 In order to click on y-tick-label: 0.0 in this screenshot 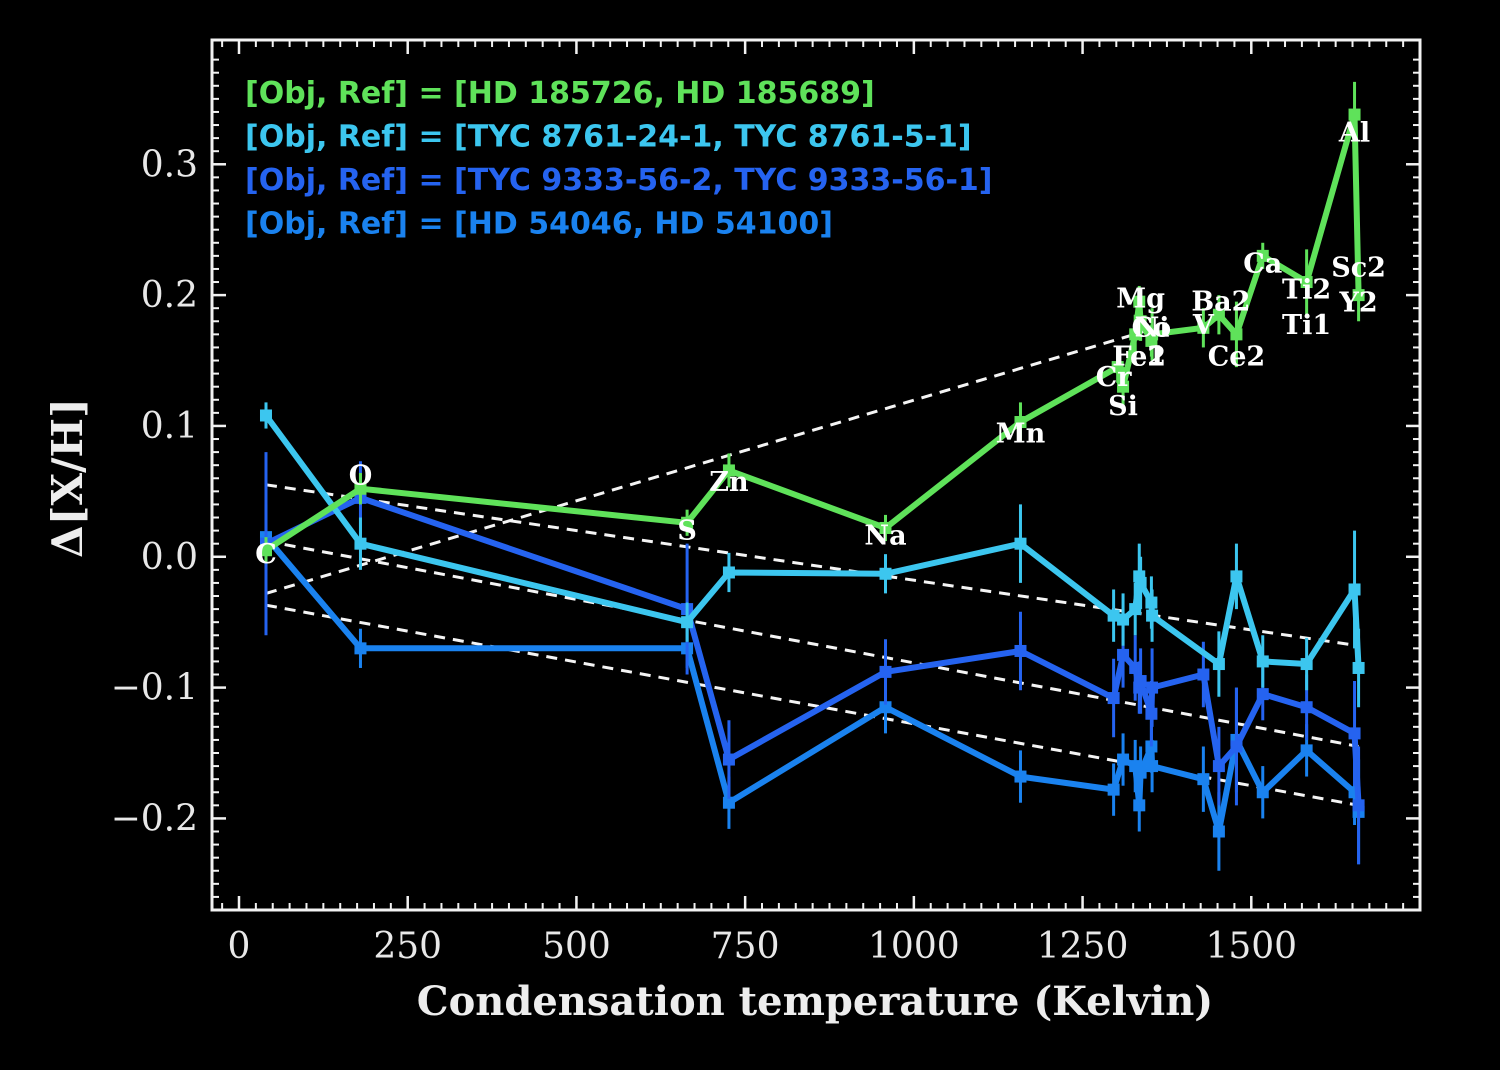, I will do `click(169, 557)`.